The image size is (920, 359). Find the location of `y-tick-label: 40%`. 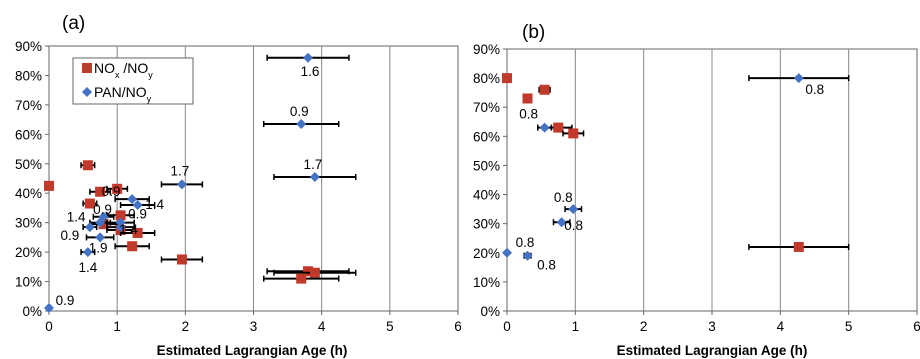

y-tick-label: 40% is located at coordinates (486, 195).